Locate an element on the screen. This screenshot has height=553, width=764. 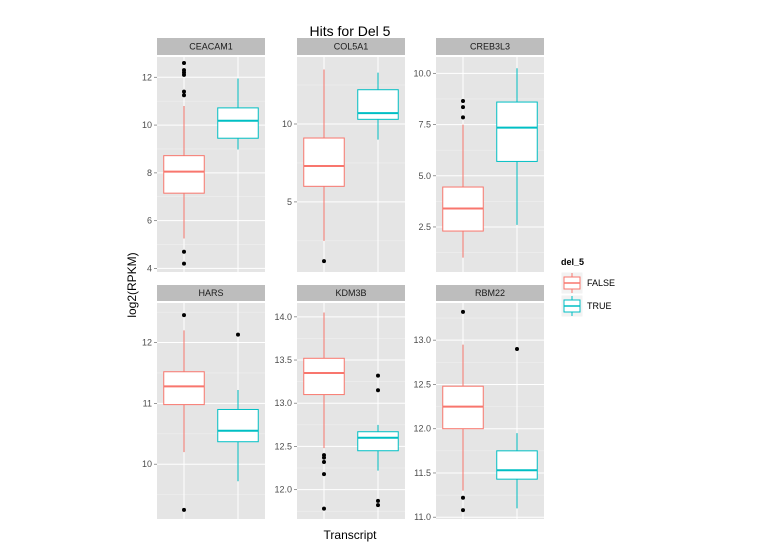
facet-strip-label: CREB3L3 is located at coordinates (490, 47).